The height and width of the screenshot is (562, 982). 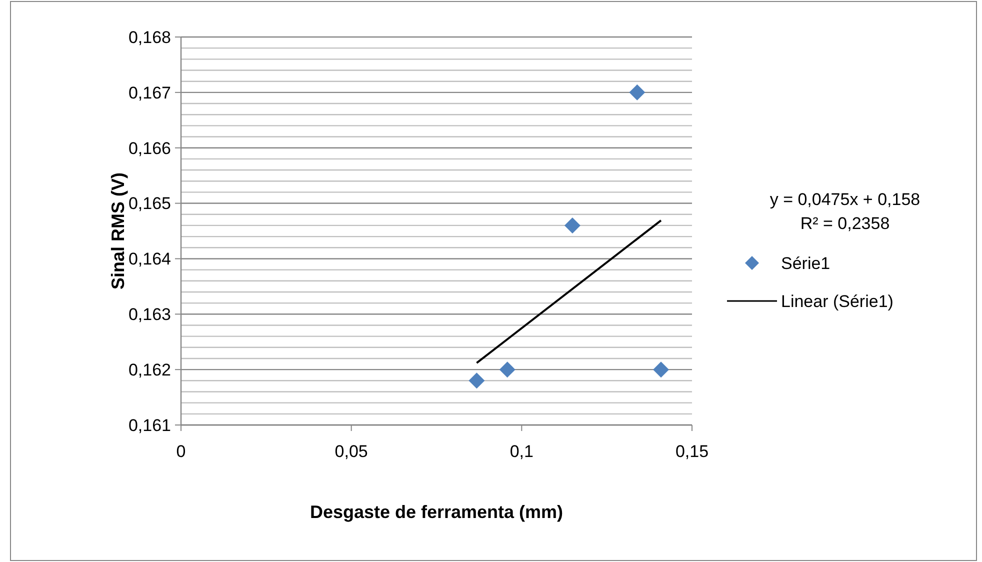 What do you see at coordinates (437, 512) in the screenshot?
I see `x-axis-title: Desgaste de ferramenta (mm)` at bounding box center [437, 512].